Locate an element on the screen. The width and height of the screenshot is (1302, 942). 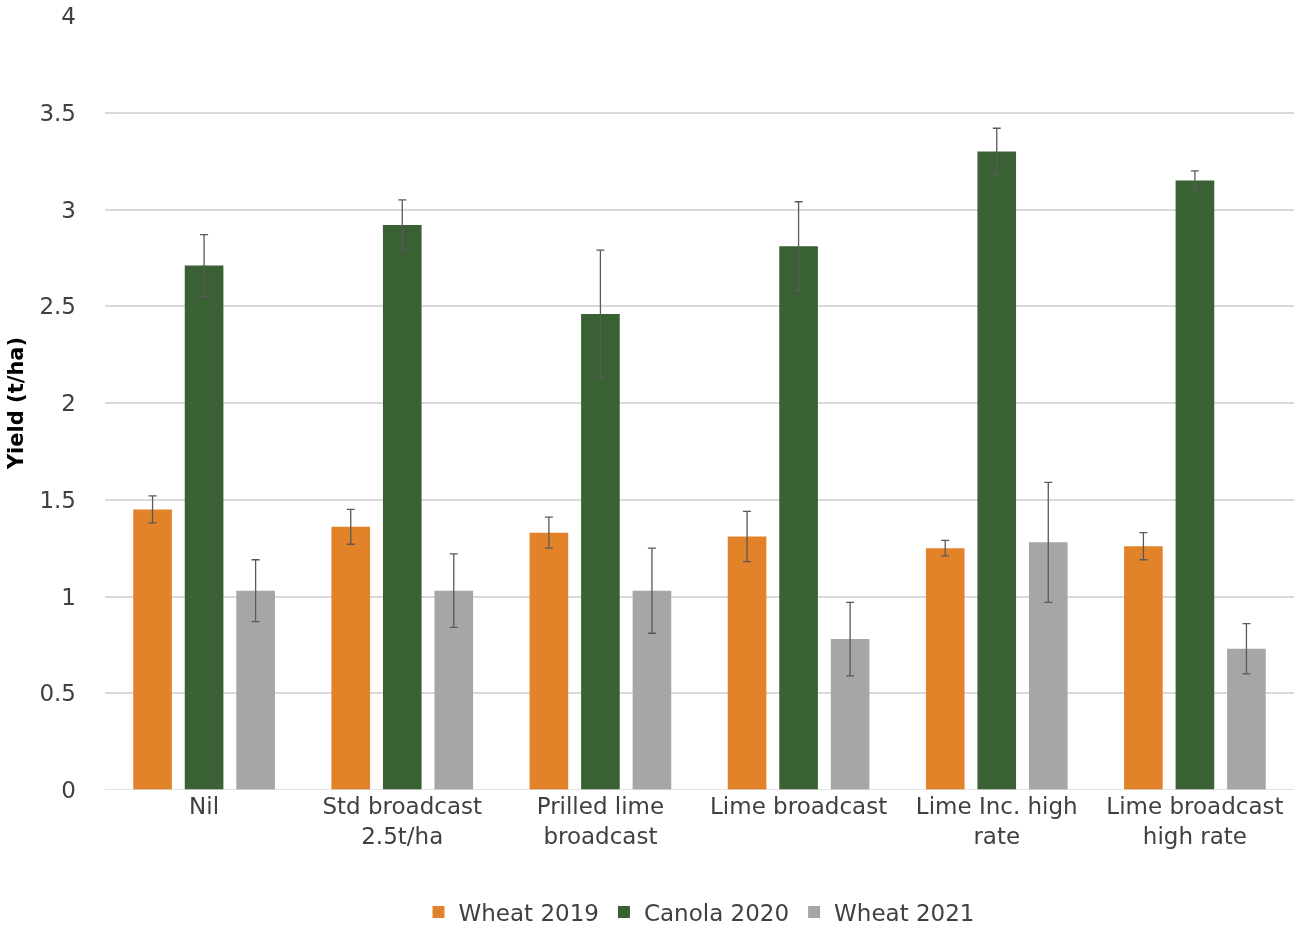
legend-label: Wheat 2021 is located at coordinates (904, 913).